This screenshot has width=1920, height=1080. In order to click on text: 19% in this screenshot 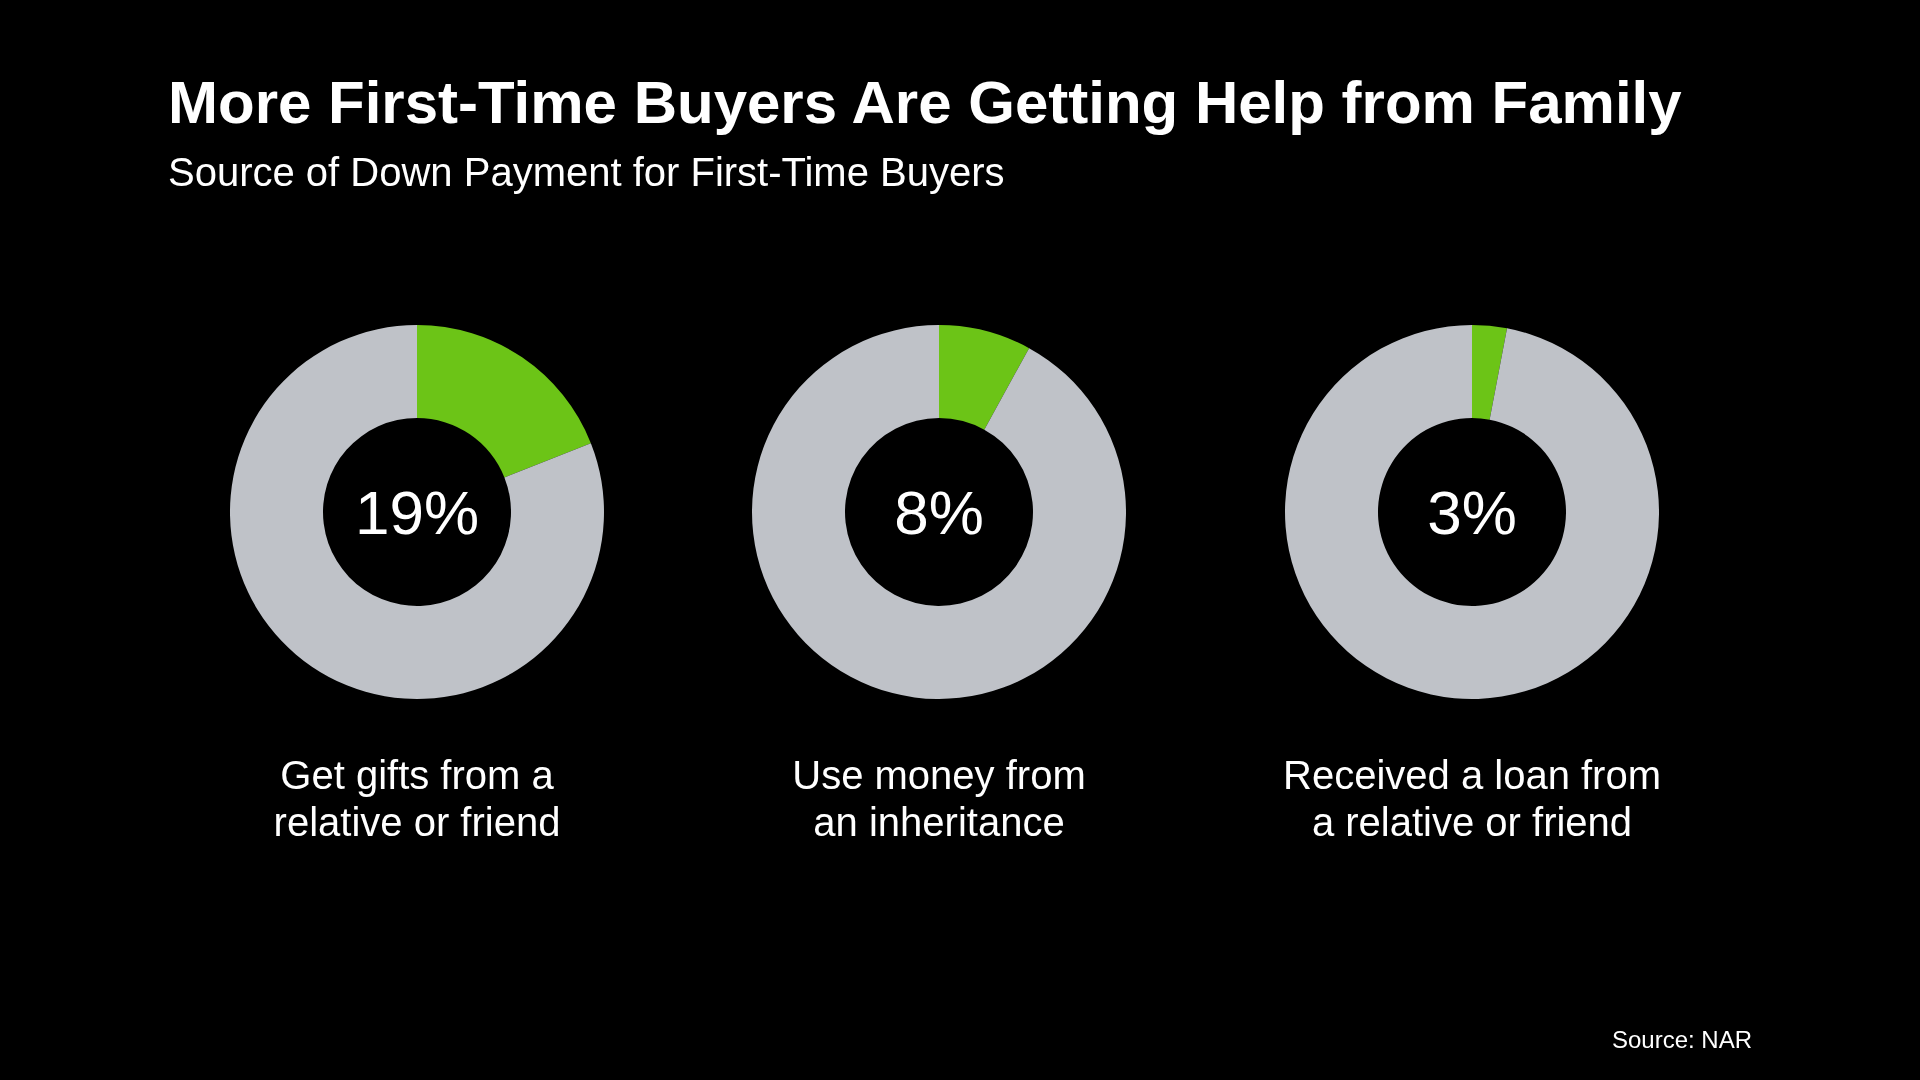, I will do `click(417, 513)`.